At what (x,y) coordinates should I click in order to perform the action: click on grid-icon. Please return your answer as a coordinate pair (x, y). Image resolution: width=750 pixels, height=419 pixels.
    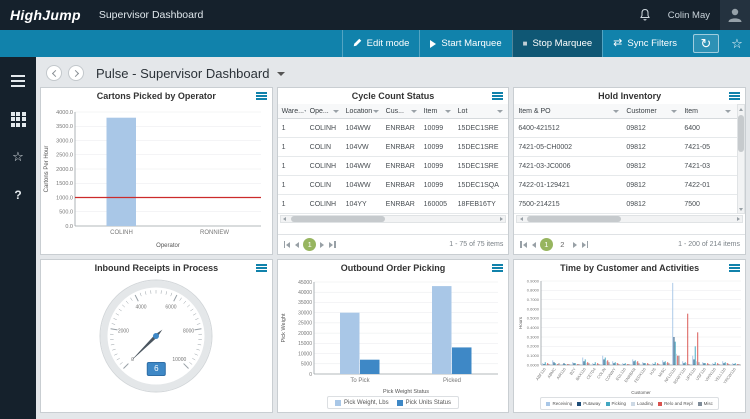
    Looking at the image, I should click on (18, 119).